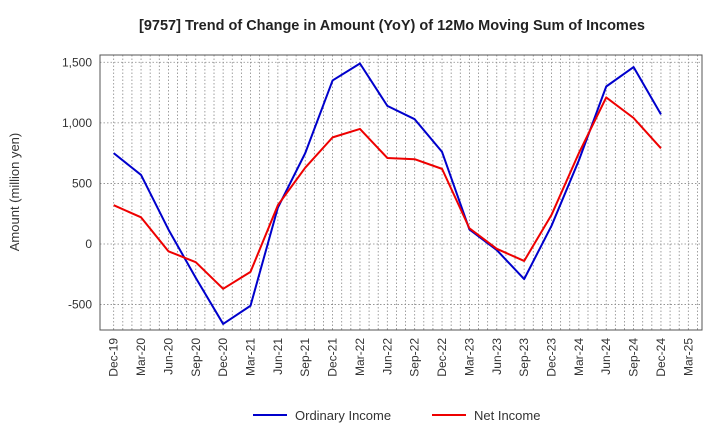  I want to click on x-tick-label: Dec-19, so click(114, 357).